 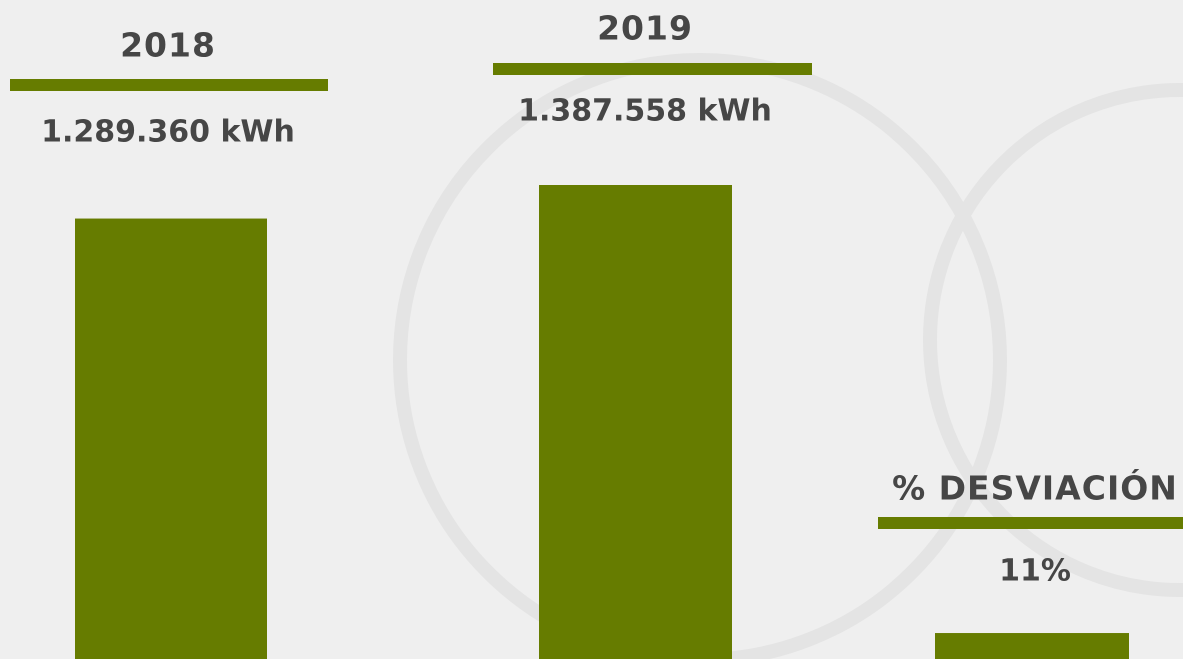 What do you see at coordinates (168, 132) in the screenshot?
I see `value-label: 1.289.360 kWh` at bounding box center [168, 132].